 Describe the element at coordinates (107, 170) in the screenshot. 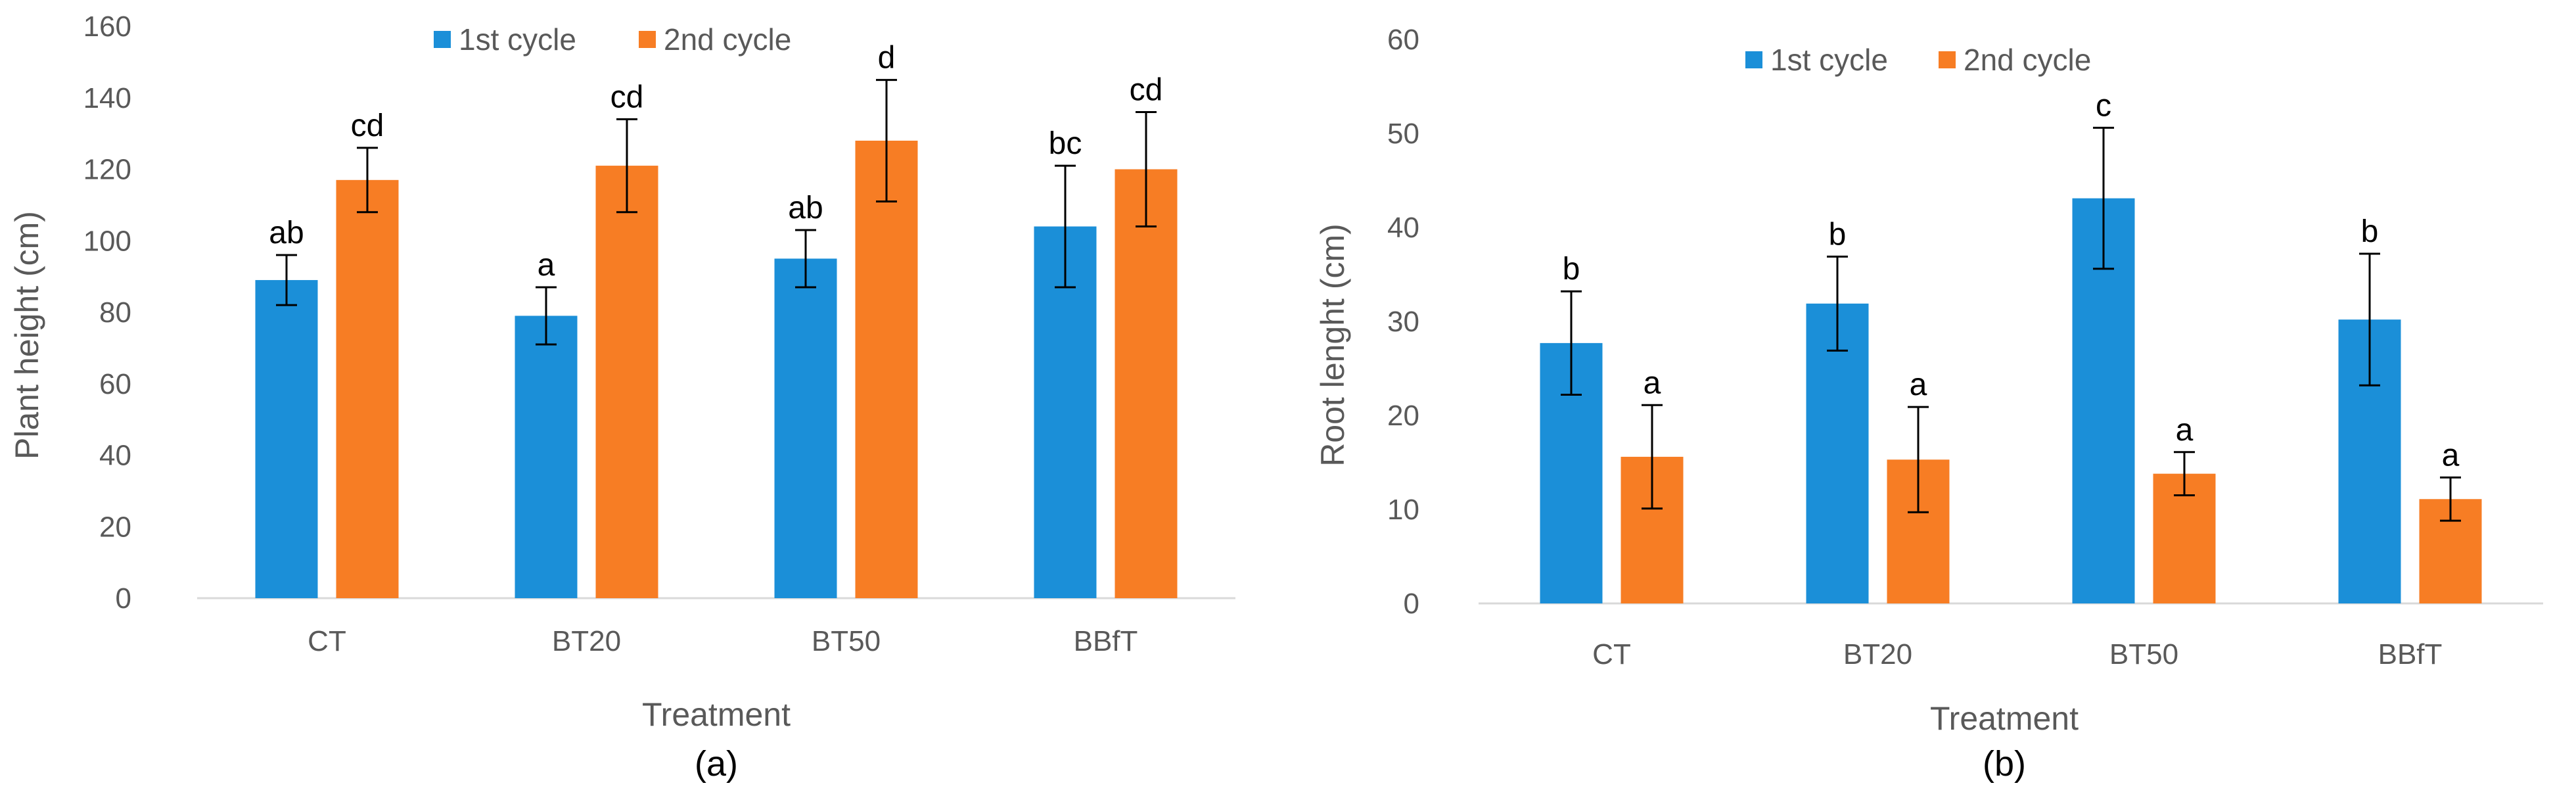

I see `y-tick-label: 120` at that location.